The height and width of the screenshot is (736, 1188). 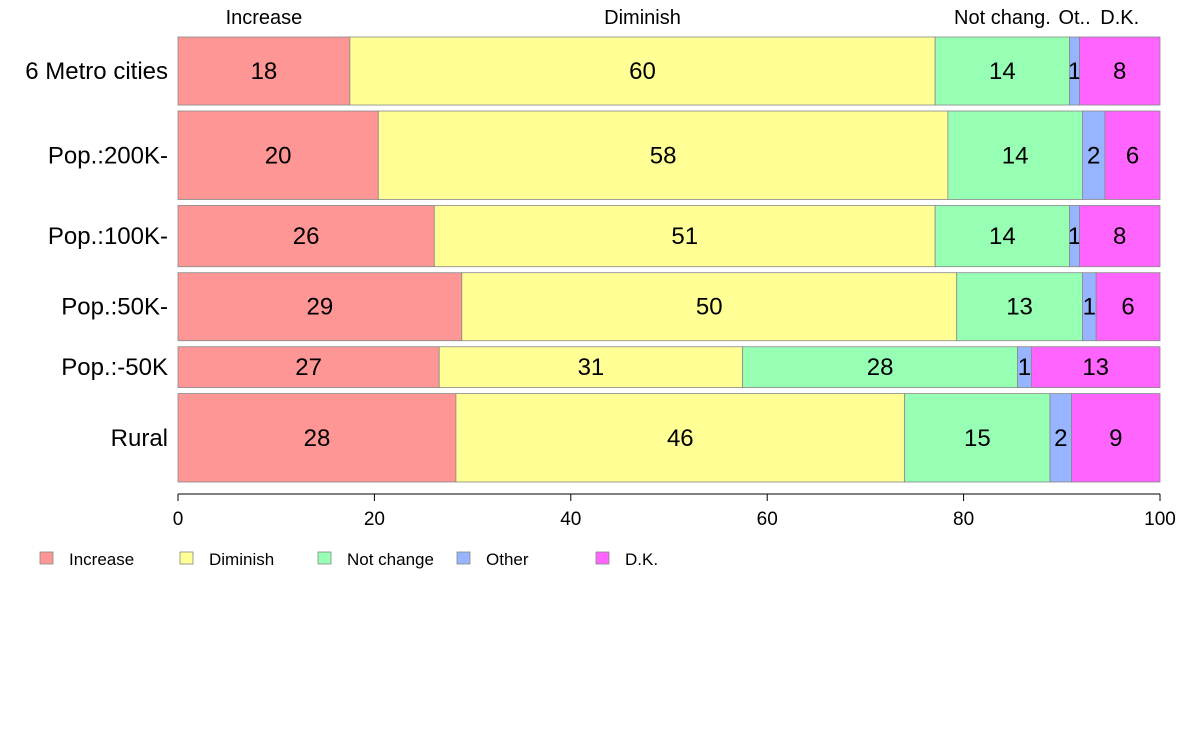 What do you see at coordinates (114, 367) in the screenshot?
I see `row-label-pop-50k: Pop.:-50K` at bounding box center [114, 367].